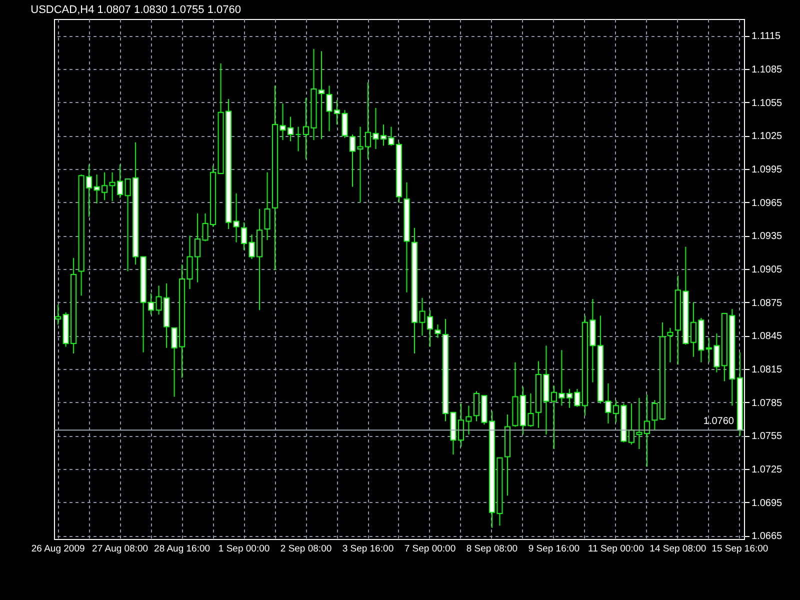 The height and width of the screenshot is (600, 800). I want to click on y-tick-label: 1.0785, so click(767, 403).